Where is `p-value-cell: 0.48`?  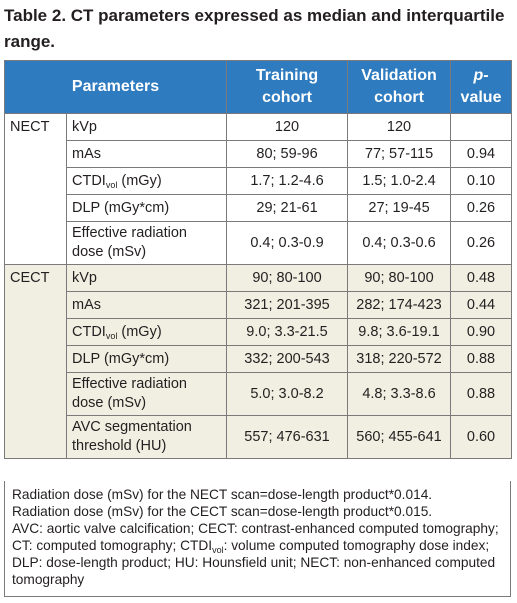 p-value-cell: 0.48 is located at coordinates (481, 278).